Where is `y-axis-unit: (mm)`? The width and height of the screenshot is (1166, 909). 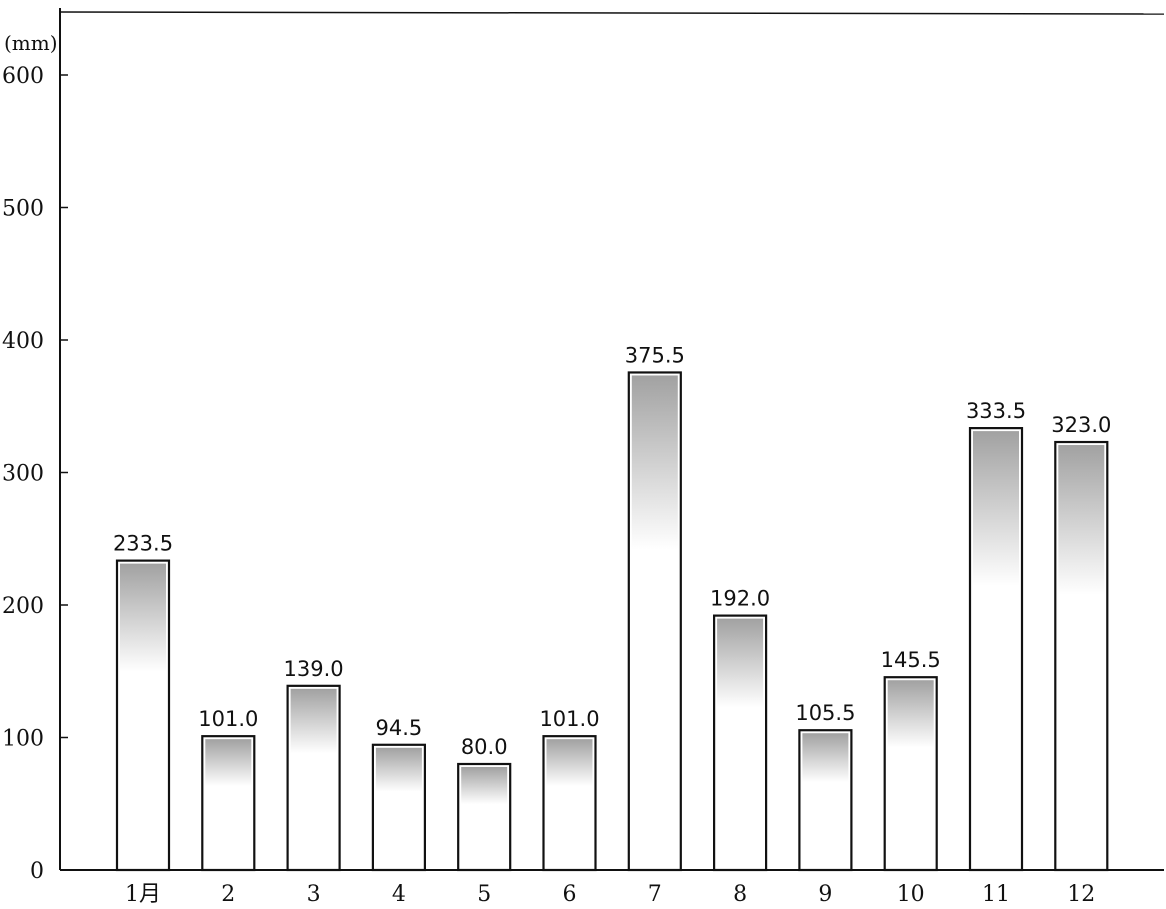 y-axis-unit: (mm) is located at coordinates (31, 43).